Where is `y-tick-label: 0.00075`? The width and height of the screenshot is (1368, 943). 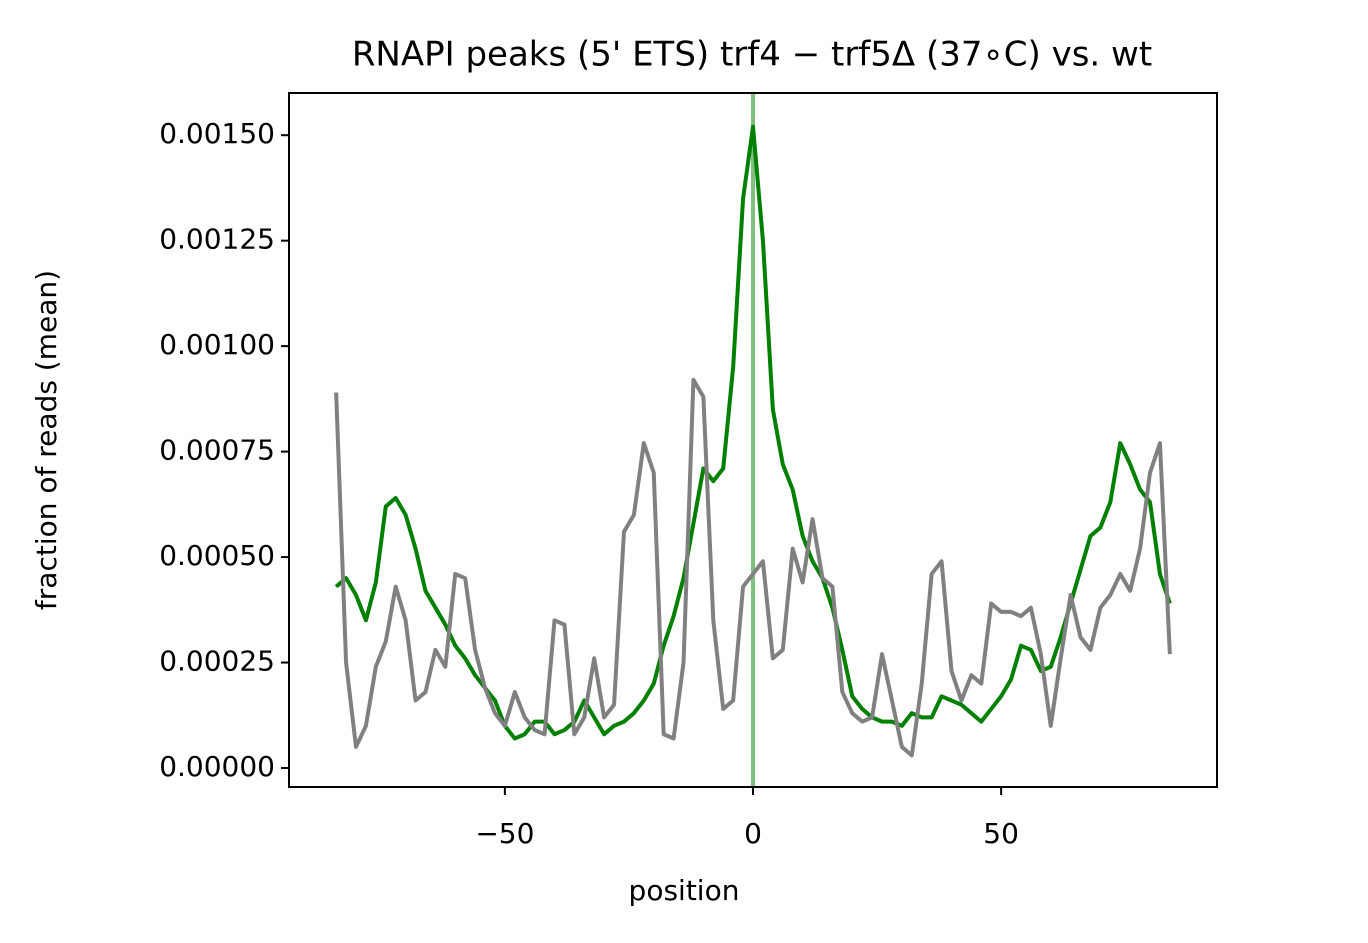 y-tick-label: 0.00075 is located at coordinates (217, 450).